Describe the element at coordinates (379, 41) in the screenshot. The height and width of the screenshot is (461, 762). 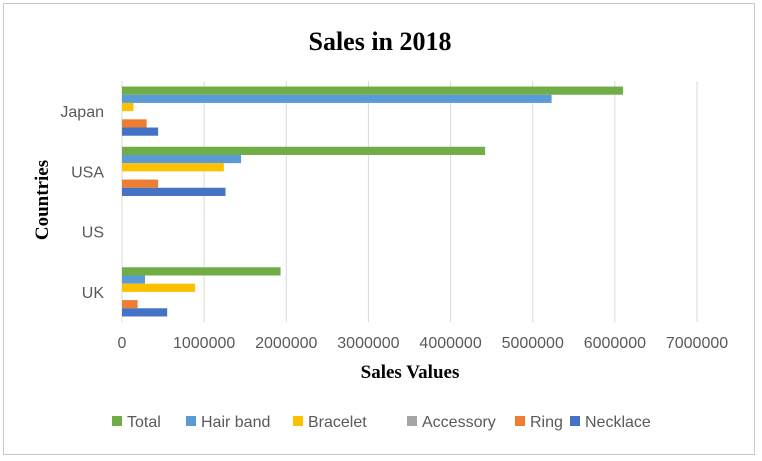
I see `chart-title: Sales in 2018` at that location.